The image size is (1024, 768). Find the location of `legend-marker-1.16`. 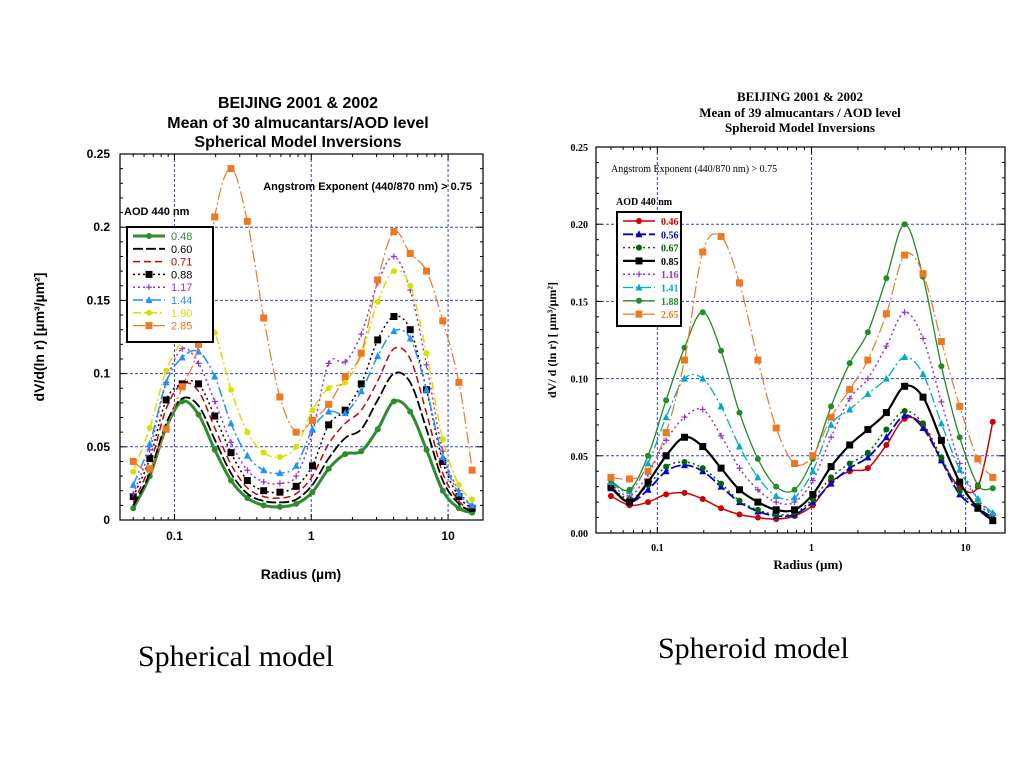

legend-marker-1.16 is located at coordinates (639, 274).